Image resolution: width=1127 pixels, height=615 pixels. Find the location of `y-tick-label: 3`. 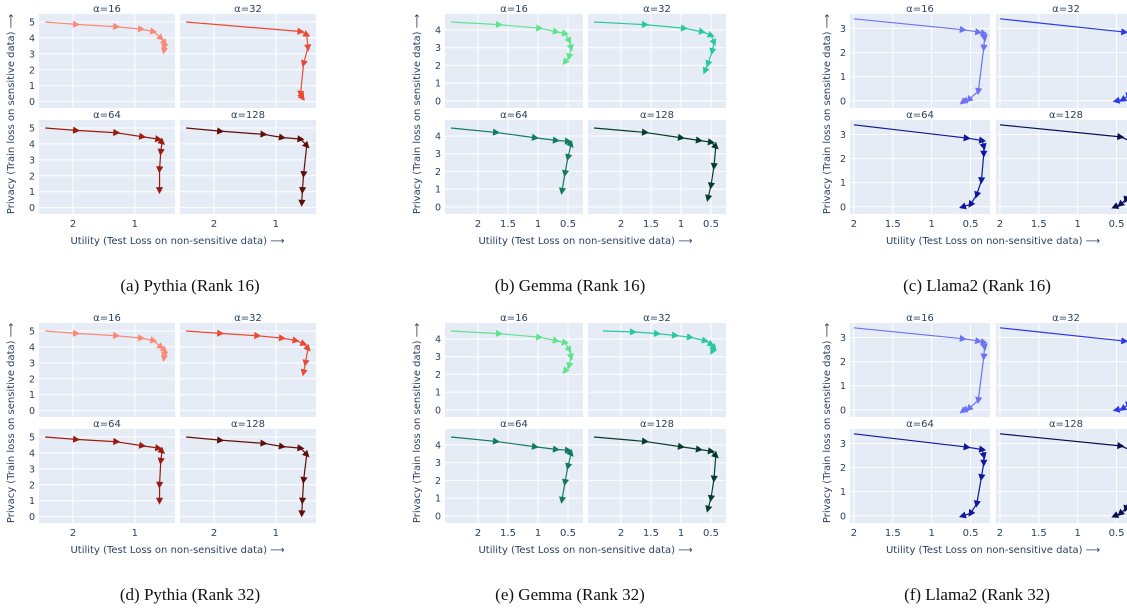

y-tick-label: 3 is located at coordinates (843, 29).